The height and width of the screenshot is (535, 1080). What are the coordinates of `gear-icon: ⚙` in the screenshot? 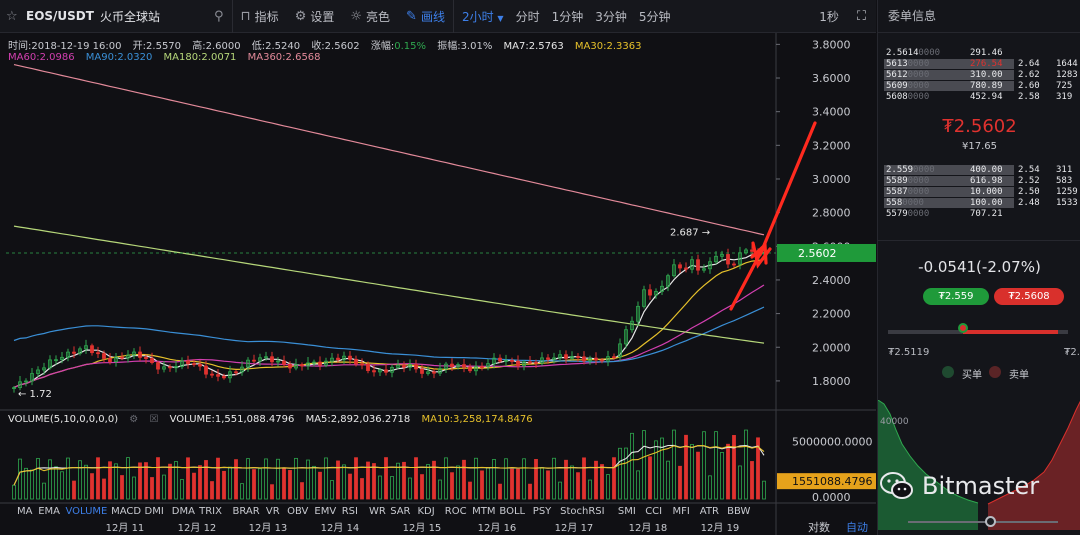 It's located at (134, 419).